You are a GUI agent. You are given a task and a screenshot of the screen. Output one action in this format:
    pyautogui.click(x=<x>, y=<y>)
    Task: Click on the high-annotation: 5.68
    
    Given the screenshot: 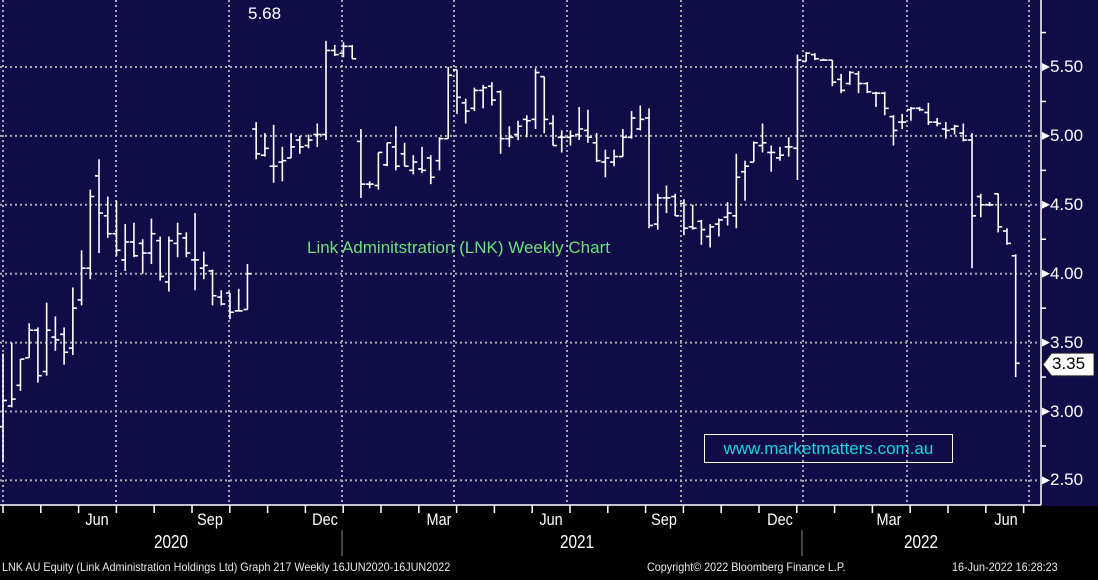 What is the action you would take?
    pyautogui.click(x=265, y=13)
    